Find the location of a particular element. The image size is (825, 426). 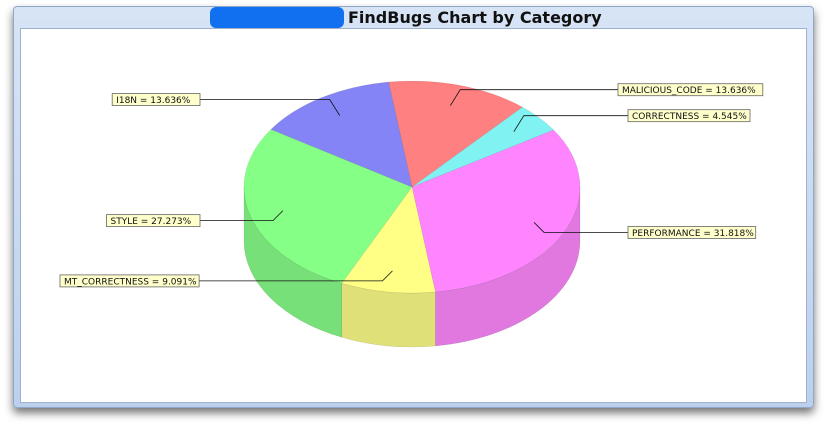

slice-label-mt-correctness: MT_CORRECTNESS = 9.091% is located at coordinates (226, 279).